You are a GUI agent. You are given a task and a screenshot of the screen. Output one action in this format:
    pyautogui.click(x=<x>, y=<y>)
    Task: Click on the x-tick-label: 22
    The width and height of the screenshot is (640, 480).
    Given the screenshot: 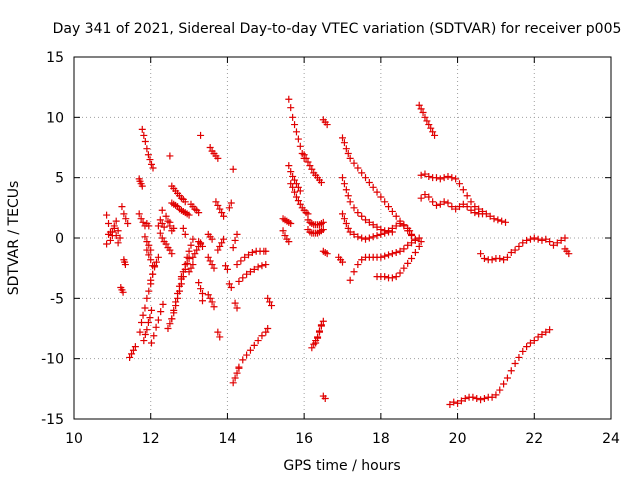 What is the action you would take?
    pyautogui.click(x=534, y=439)
    